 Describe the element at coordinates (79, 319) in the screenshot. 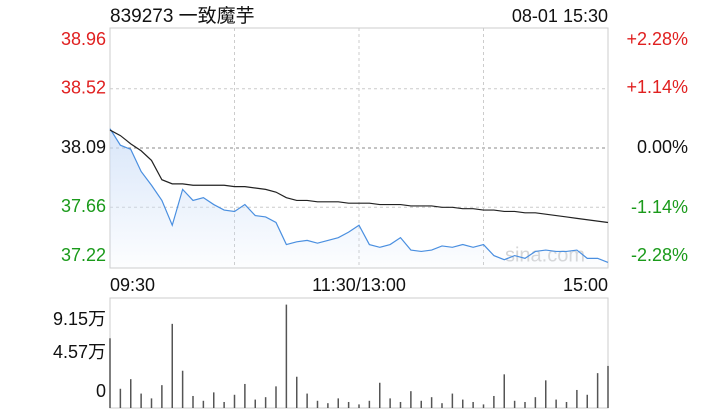

I see `volume-tick-label: 9.15万` at that location.